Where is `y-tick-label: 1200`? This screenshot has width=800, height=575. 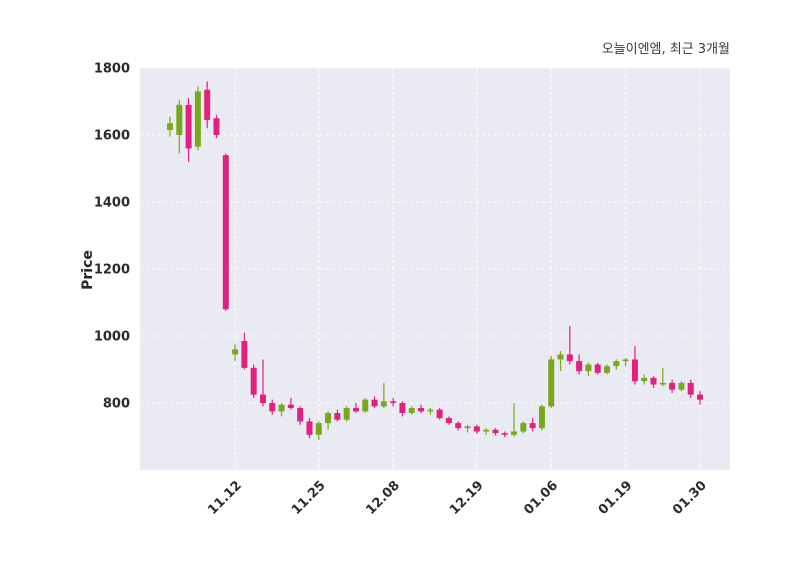
y-tick-label: 1200 is located at coordinates (112, 270).